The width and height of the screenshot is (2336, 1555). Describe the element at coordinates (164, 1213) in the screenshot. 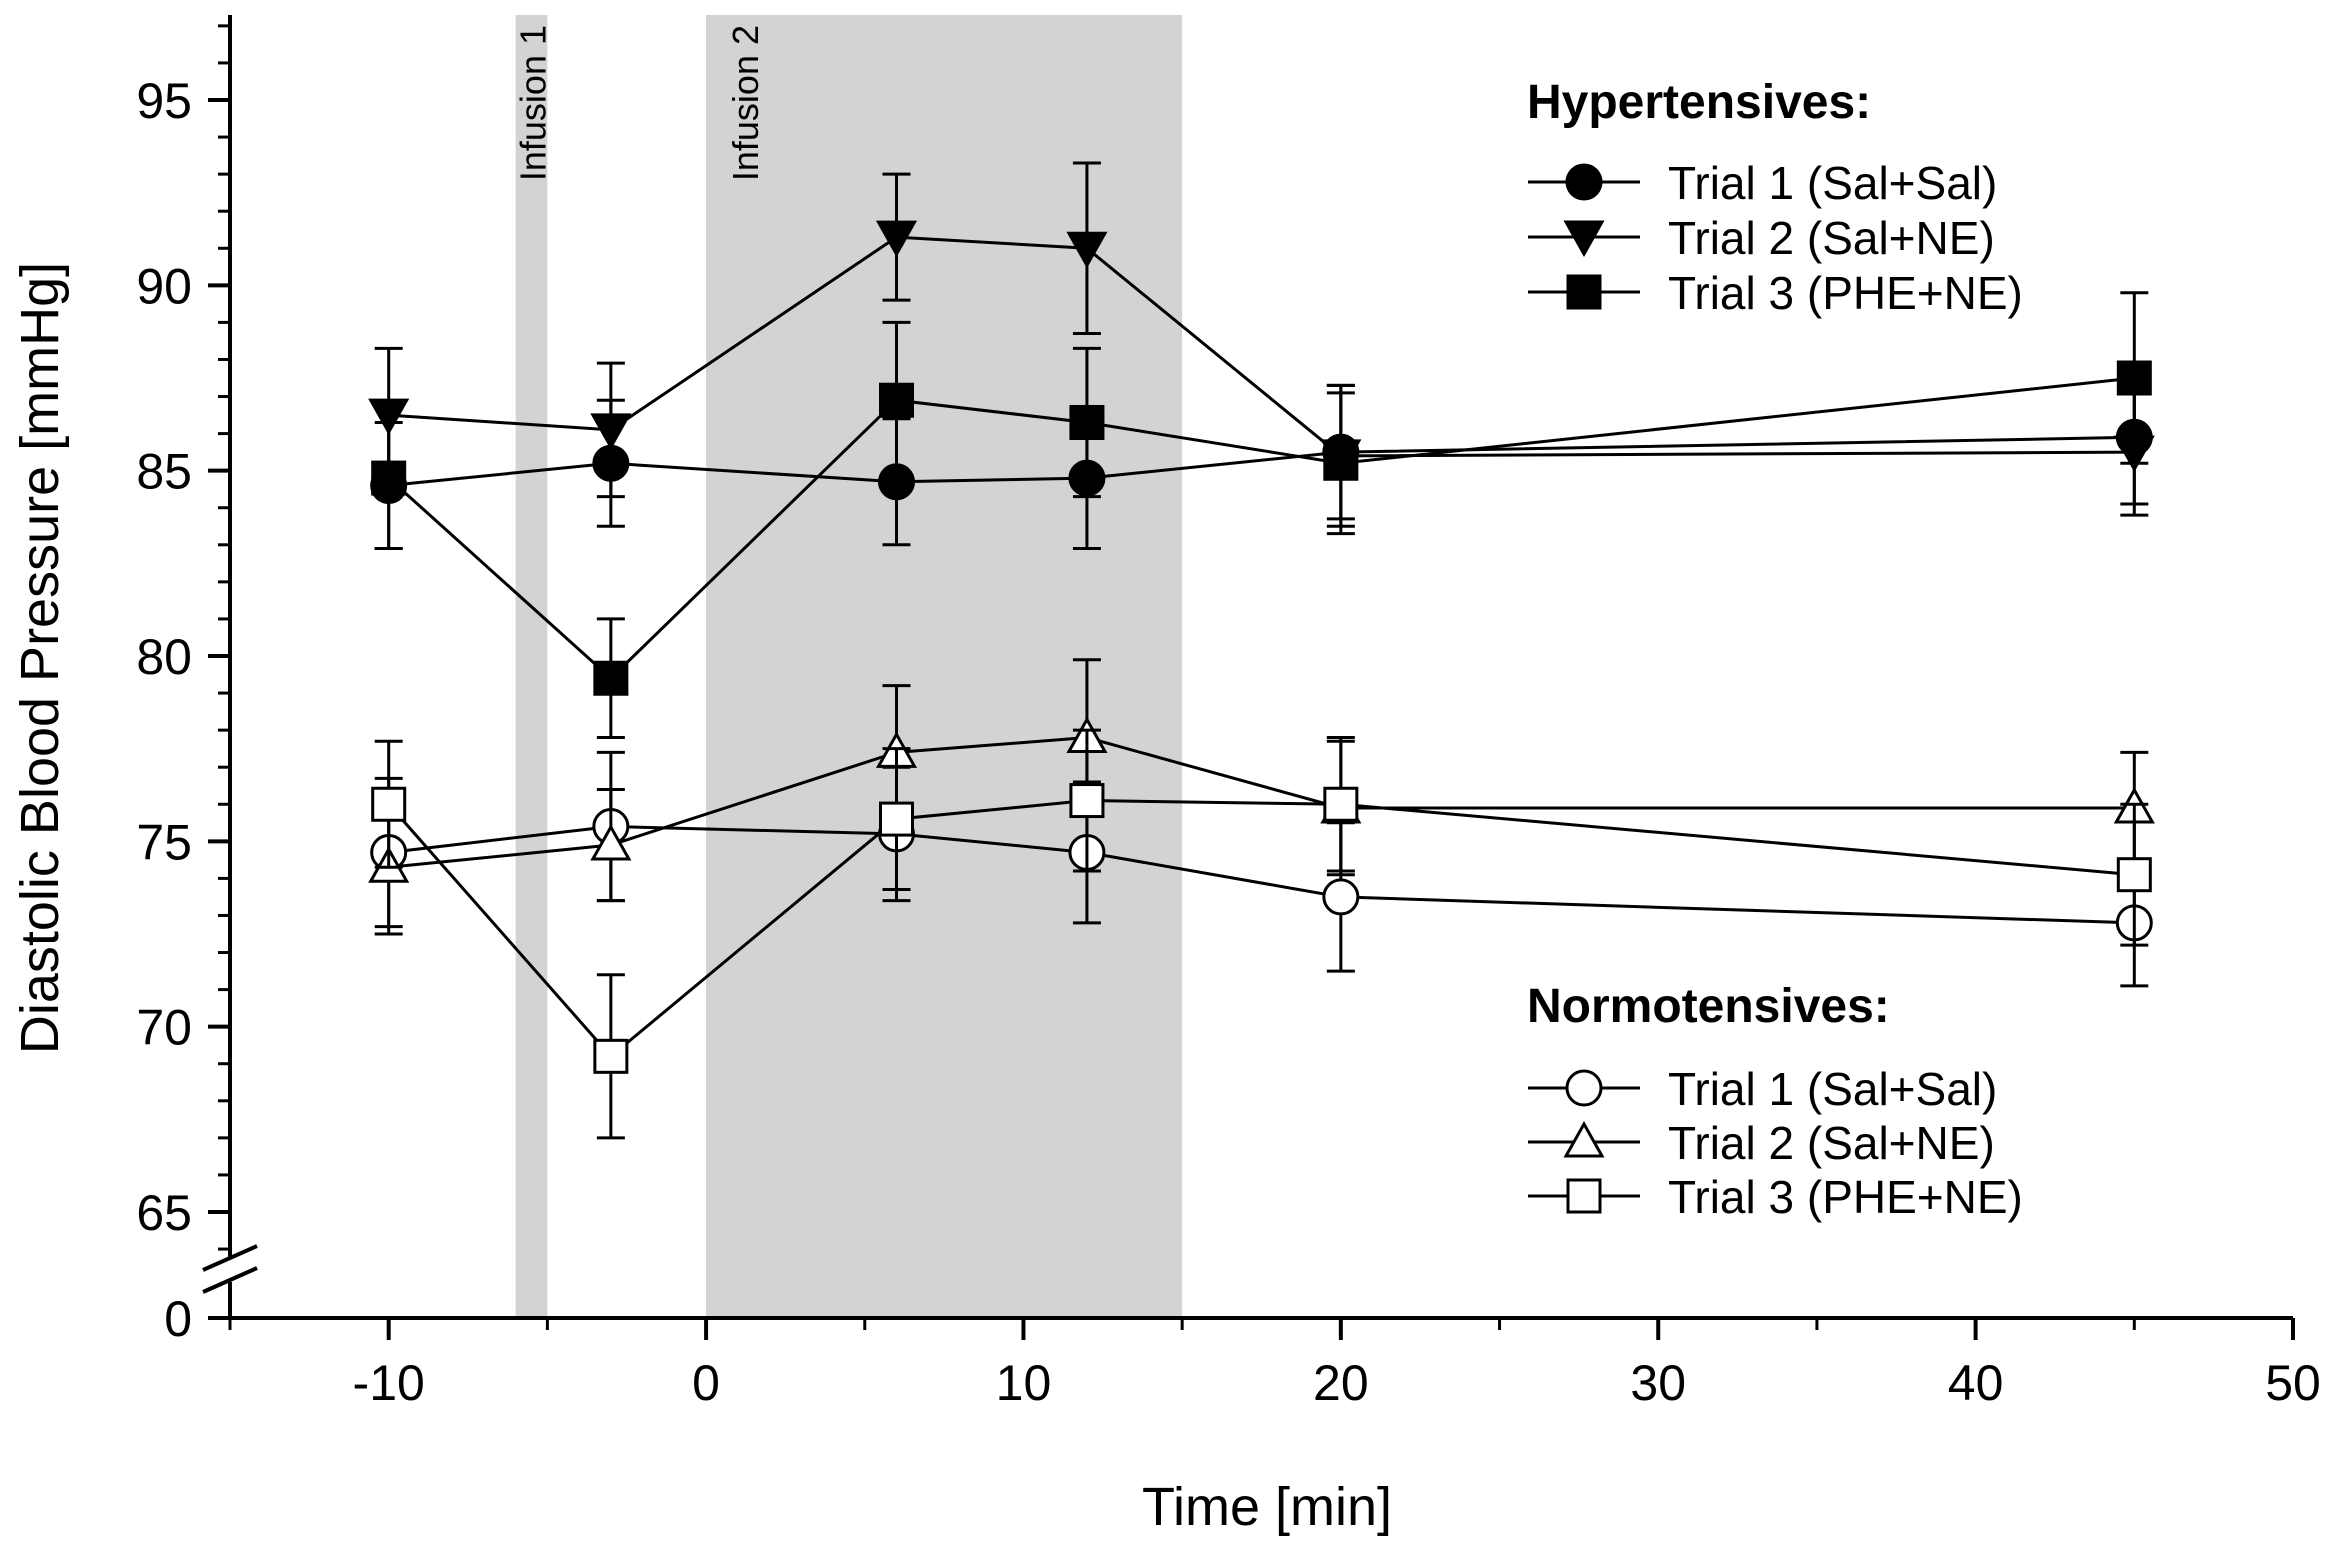

I see `y-tick-label: 65` at that location.